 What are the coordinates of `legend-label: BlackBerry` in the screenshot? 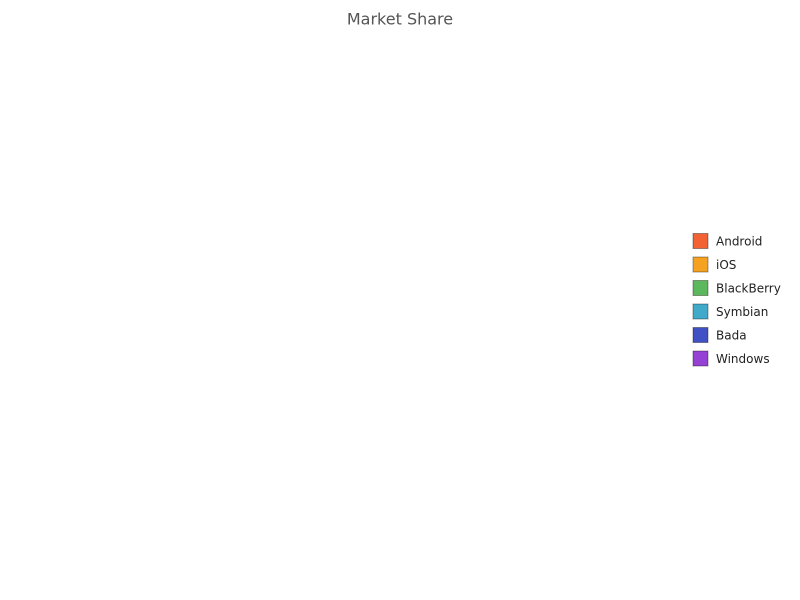 It's located at (748, 289).